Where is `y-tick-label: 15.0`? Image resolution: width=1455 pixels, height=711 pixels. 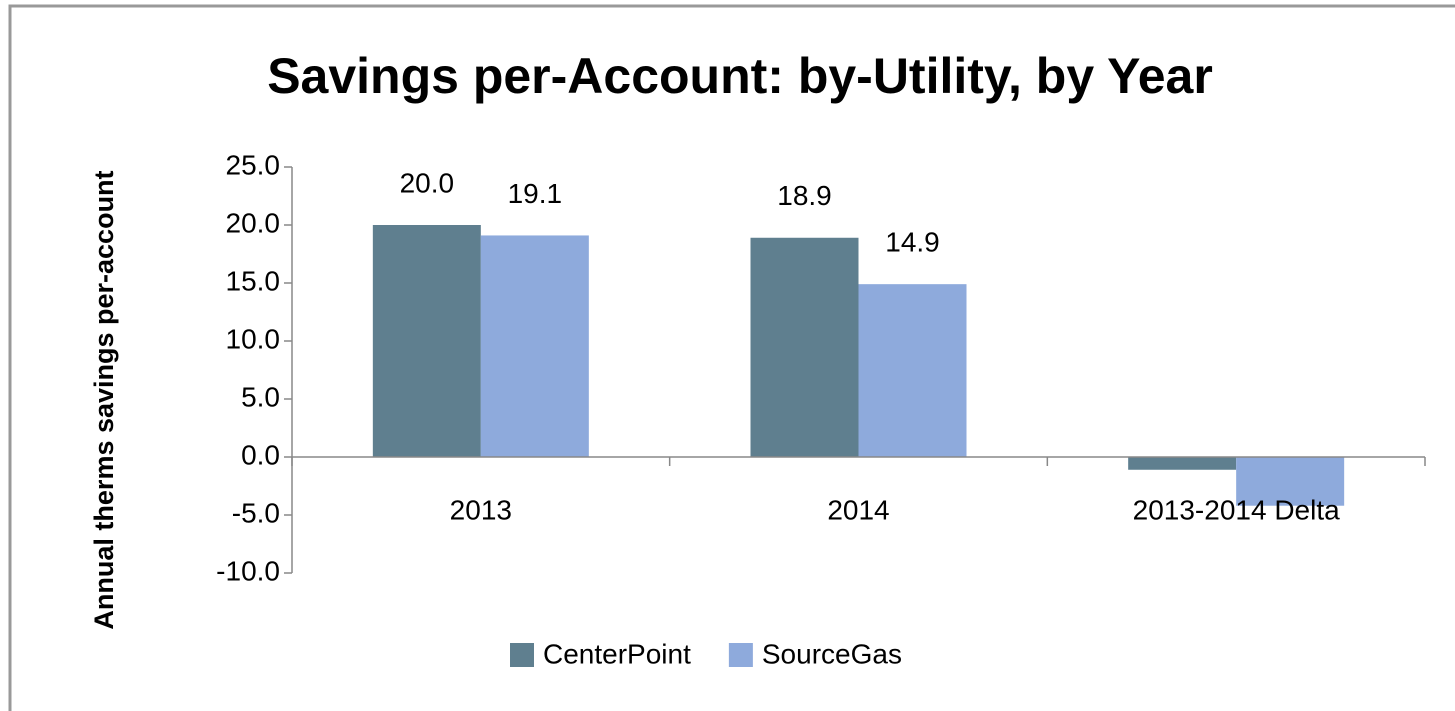
y-tick-label: 15.0 is located at coordinates (253, 280).